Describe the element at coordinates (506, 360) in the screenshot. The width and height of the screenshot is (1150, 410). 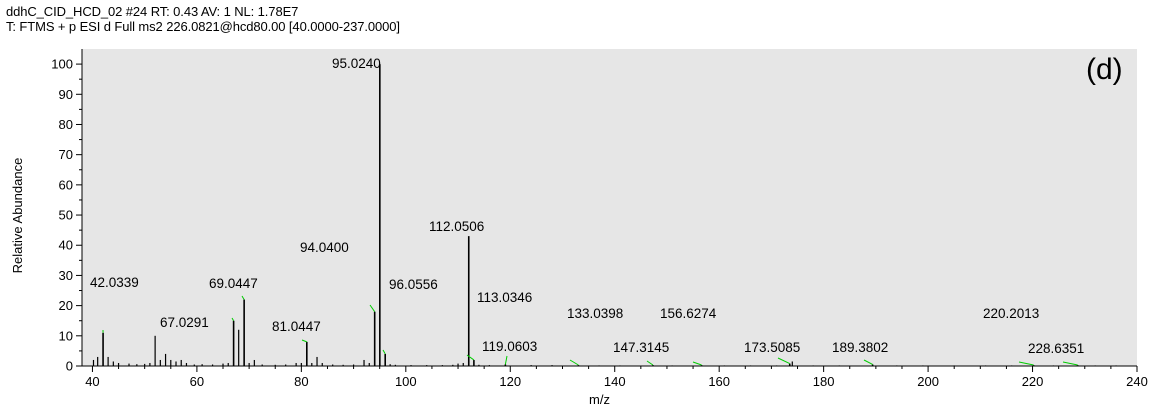
I see `leader-line-119.0603` at that location.